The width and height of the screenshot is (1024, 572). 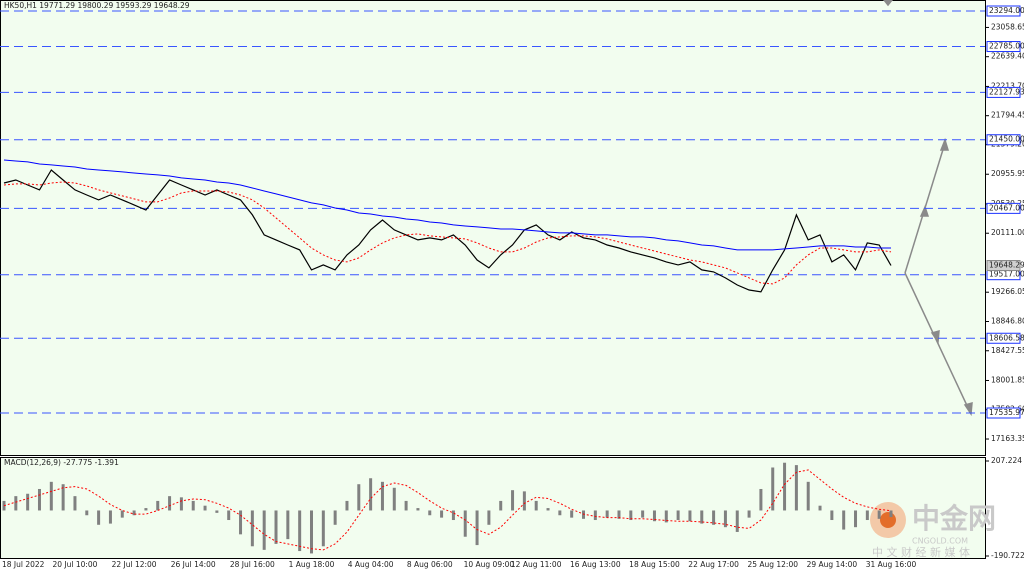 What do you see at coordinates (595, 564) in the screenshot?
I see `x-tick-label: 16 Aug 13:00` at bounding box center [595, 564].